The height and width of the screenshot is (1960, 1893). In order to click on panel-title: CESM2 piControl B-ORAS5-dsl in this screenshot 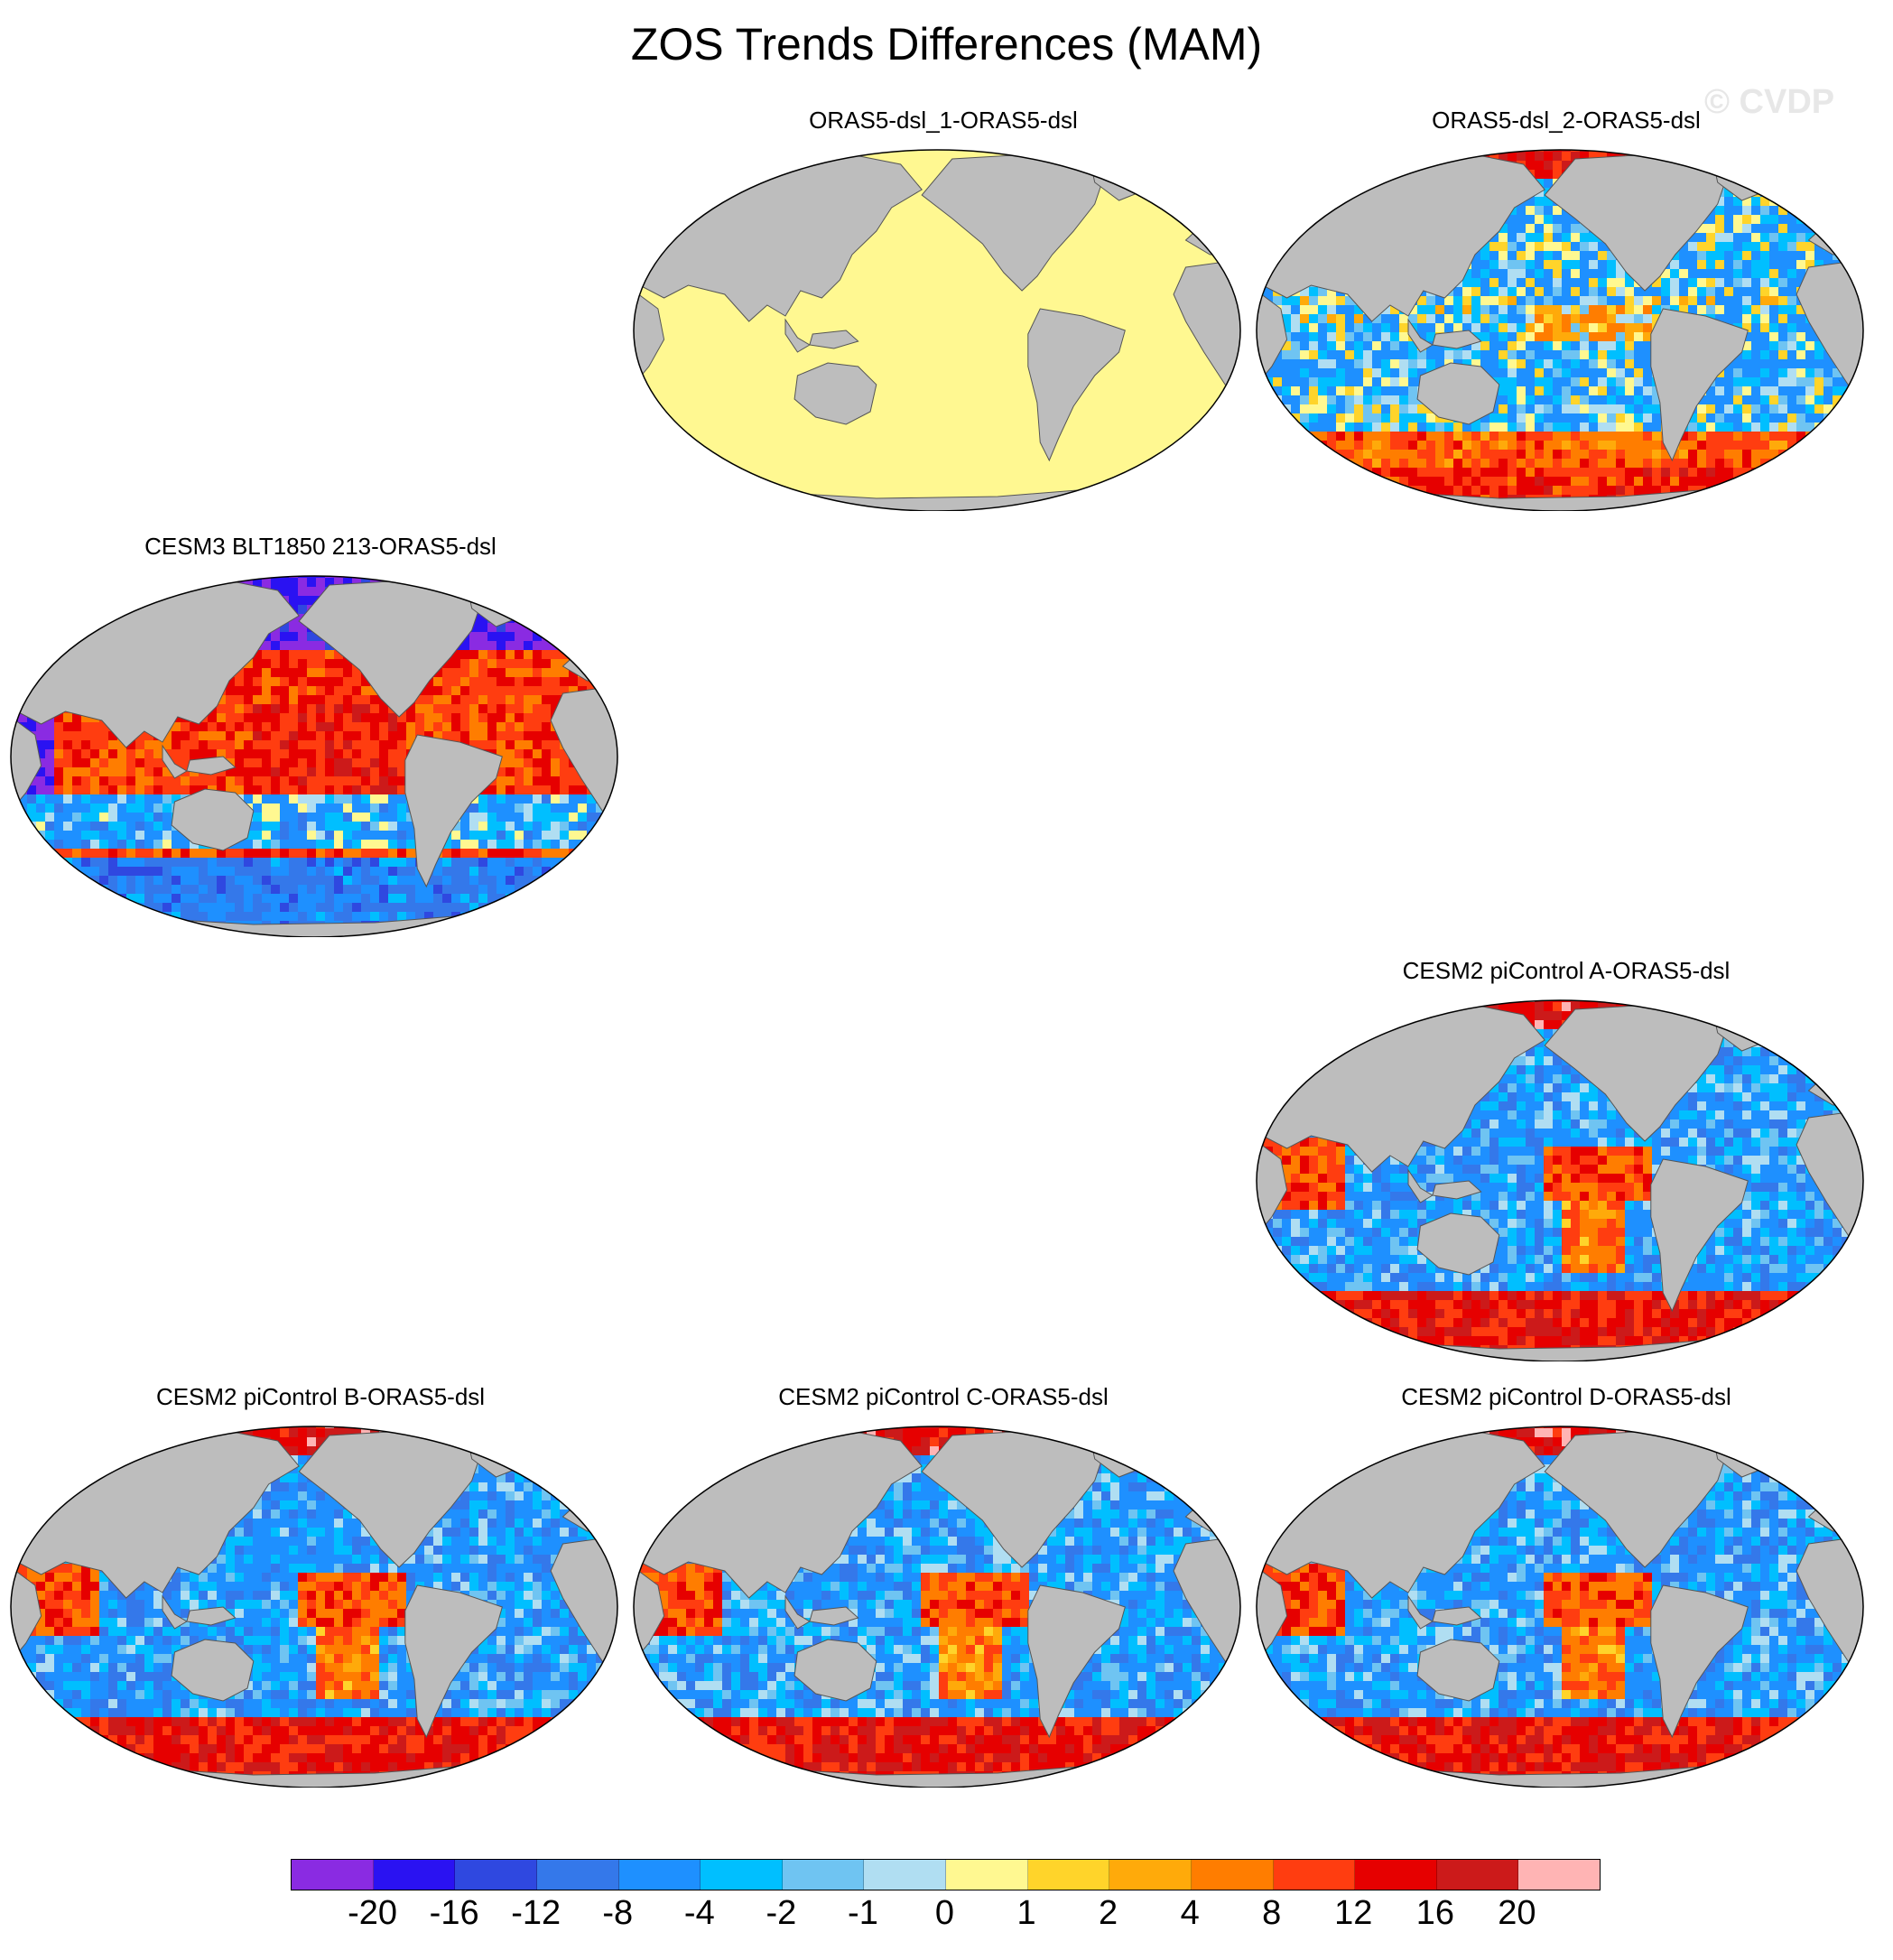, I will do `click(320, 1396)`.